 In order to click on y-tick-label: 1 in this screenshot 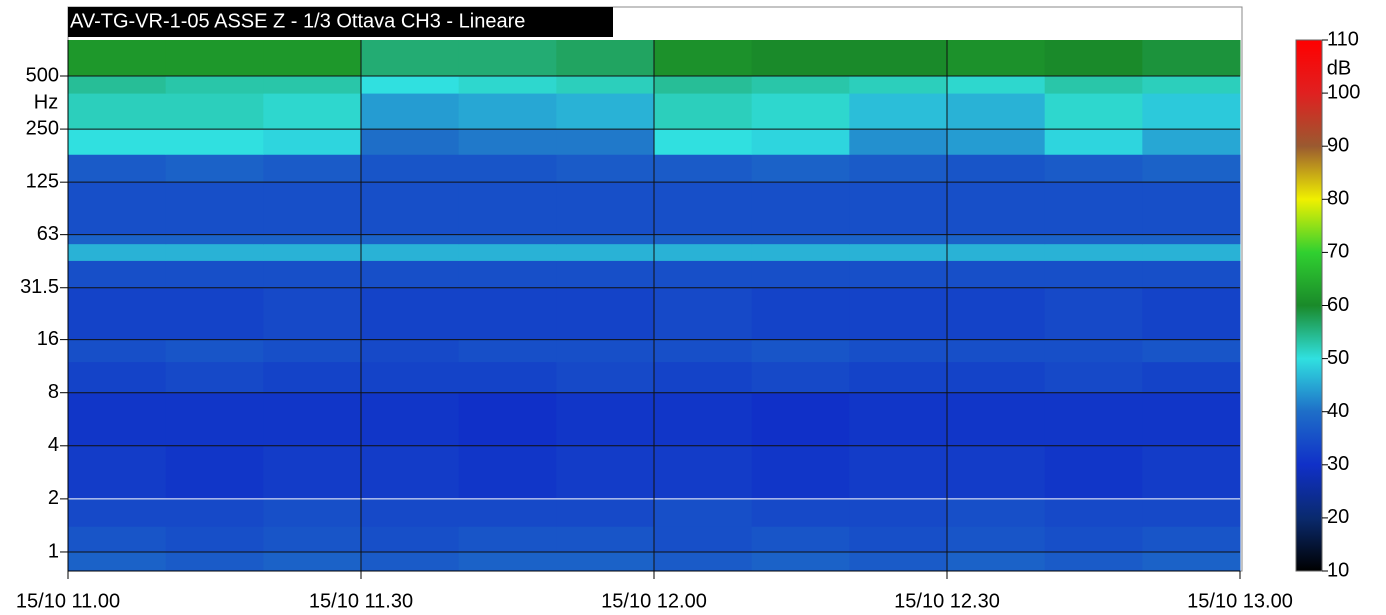, I will do `click(53, 551)`.